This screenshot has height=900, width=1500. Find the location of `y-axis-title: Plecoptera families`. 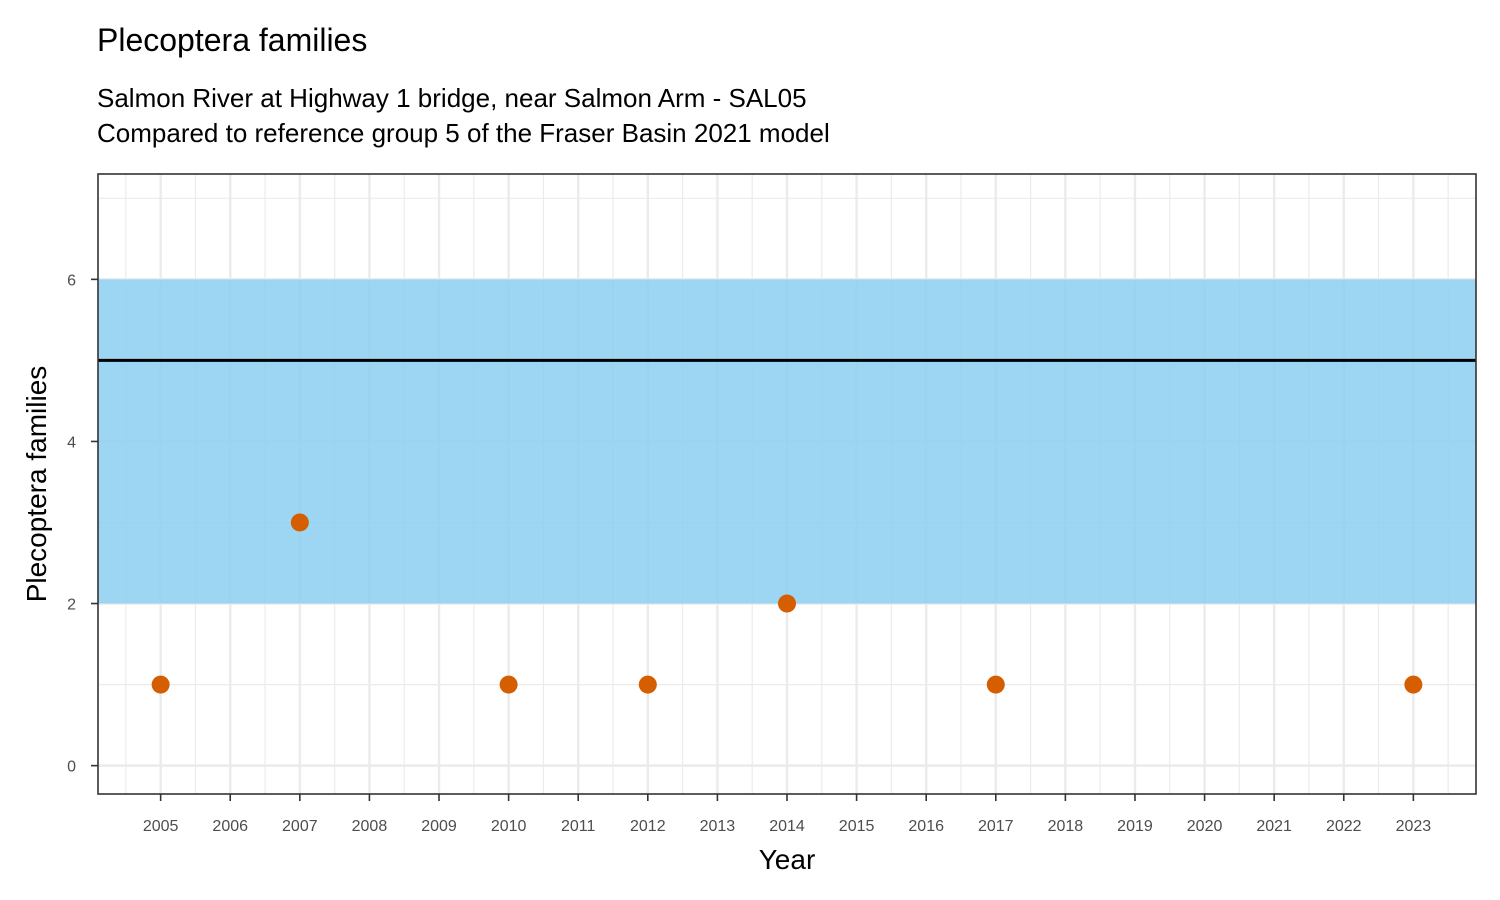

y-axis-title: Plecoptera families is located at coordinates (36, 484).